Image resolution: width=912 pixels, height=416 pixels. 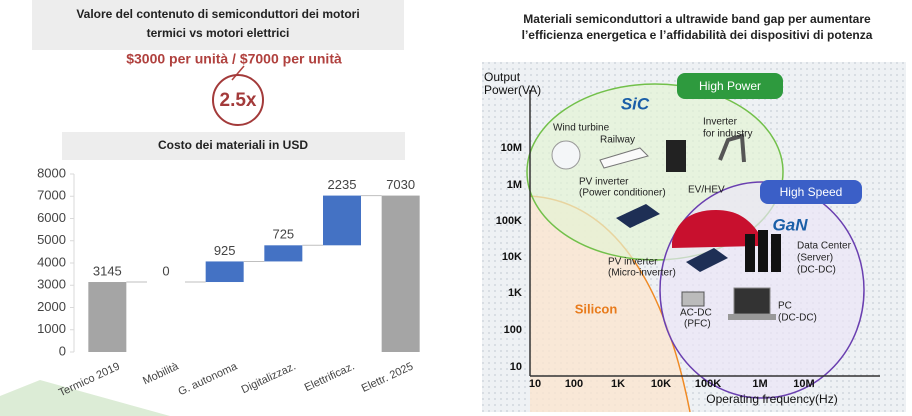 What do you see at coordinates (715, 229) in the screenshot?
I see `car-icon` at bounding box center [715, 229].